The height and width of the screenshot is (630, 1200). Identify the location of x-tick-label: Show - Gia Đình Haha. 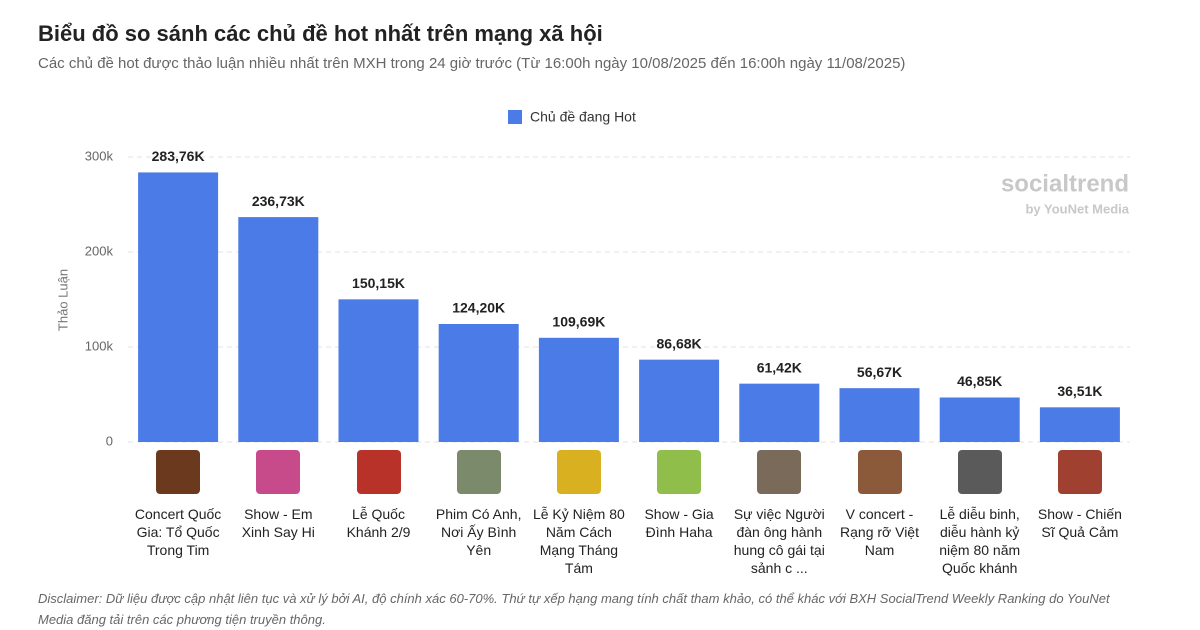
(679, 523).